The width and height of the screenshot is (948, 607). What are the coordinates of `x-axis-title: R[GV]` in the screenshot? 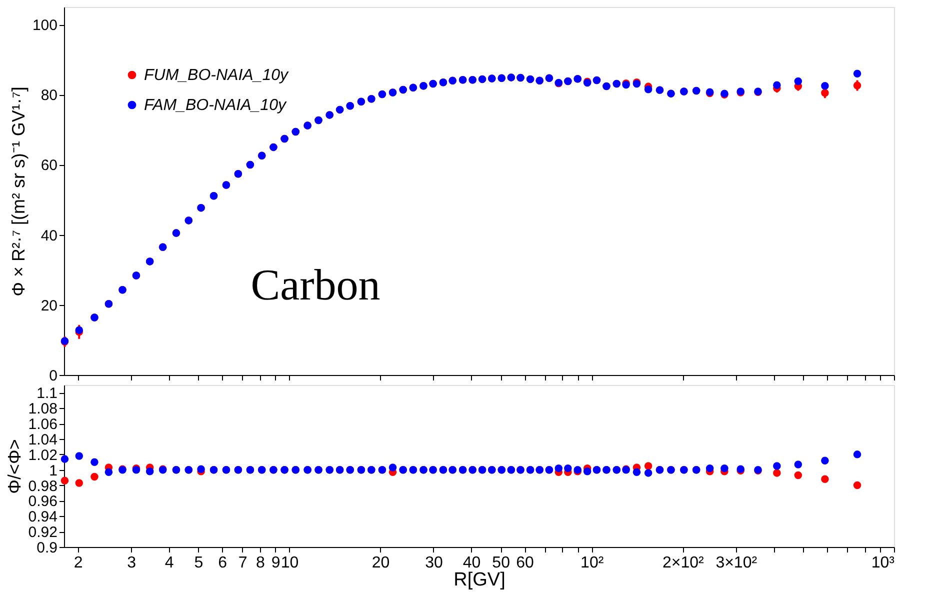 It's located at (480, 580).